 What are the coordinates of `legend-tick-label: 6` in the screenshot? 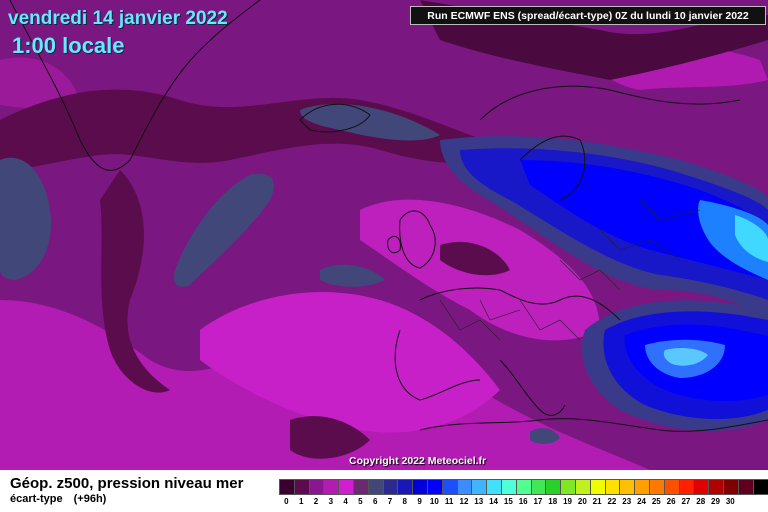 It's located at (375, 501).